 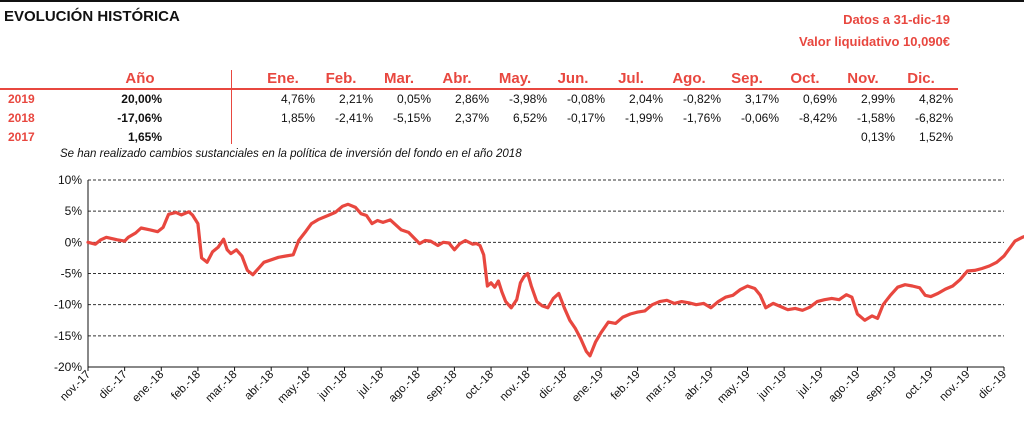 I want to click on x-tick-label: dic.-18, so click(x=553, y=385).